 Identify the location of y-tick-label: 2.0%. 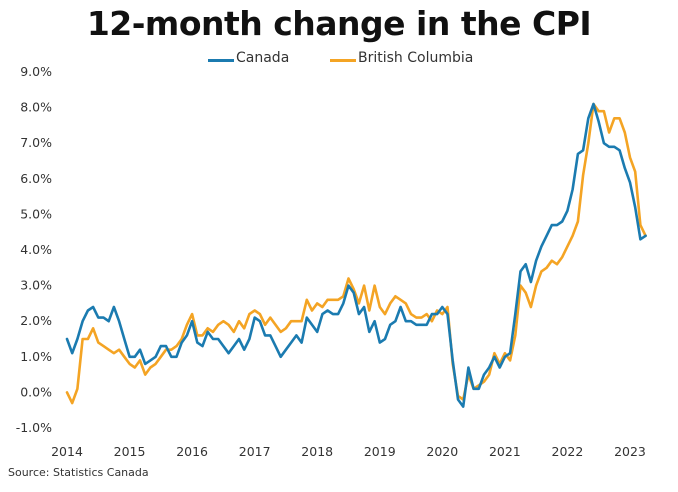
(36, 320).